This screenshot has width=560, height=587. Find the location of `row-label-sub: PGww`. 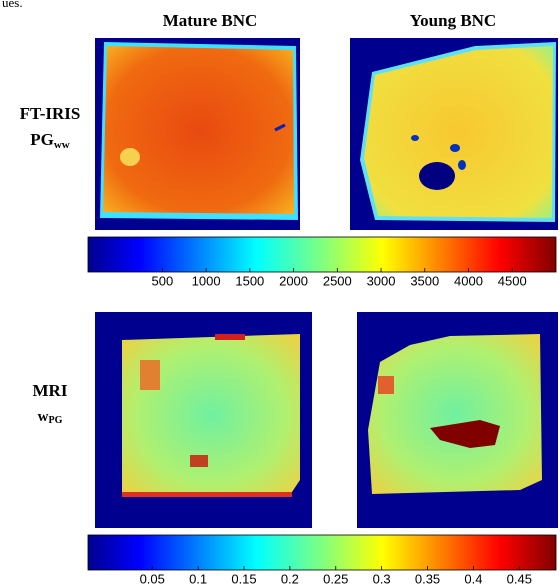

row-label-sub: PGww is located at coordinates (50, 140).